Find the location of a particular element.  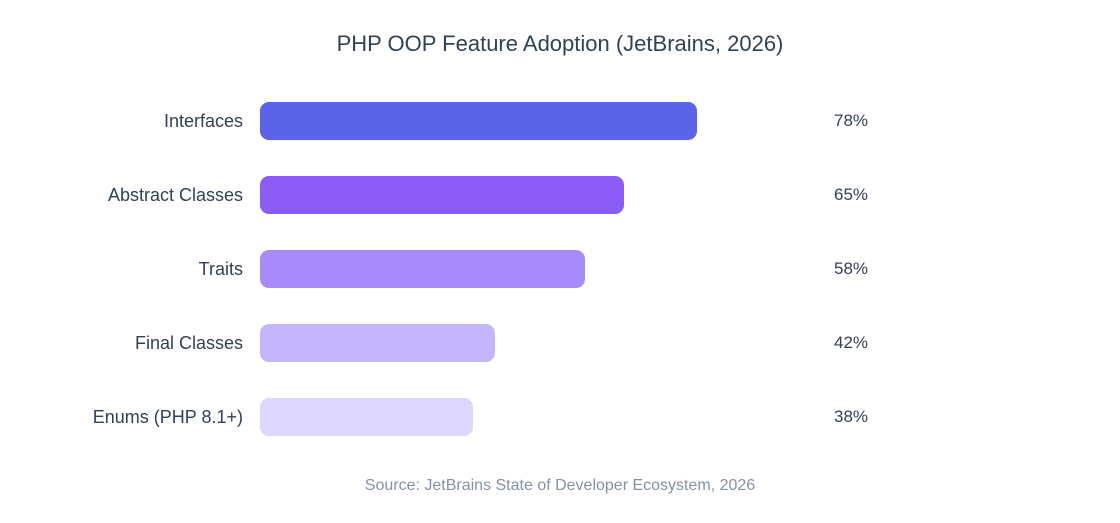

bar-row: Enums (PHP 8.1+) 38% is located at coordinates (560, 417).